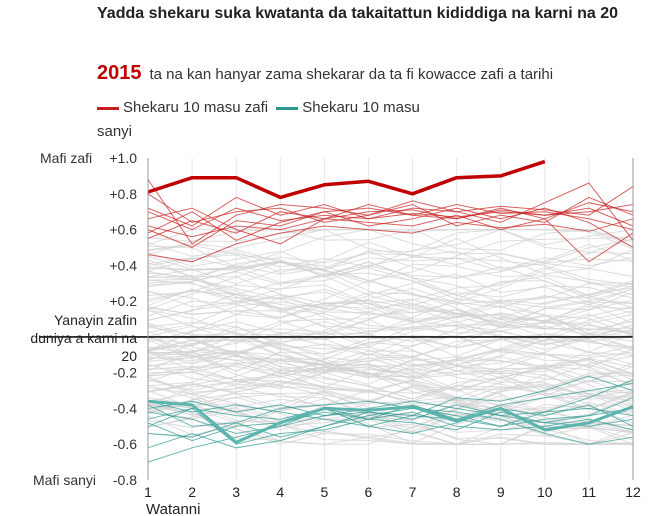 This screenshot has height=516, width=652. Describe the element at coordinates (236, 492) in the screenshot. I see `x-tick-label: 3` at that location.